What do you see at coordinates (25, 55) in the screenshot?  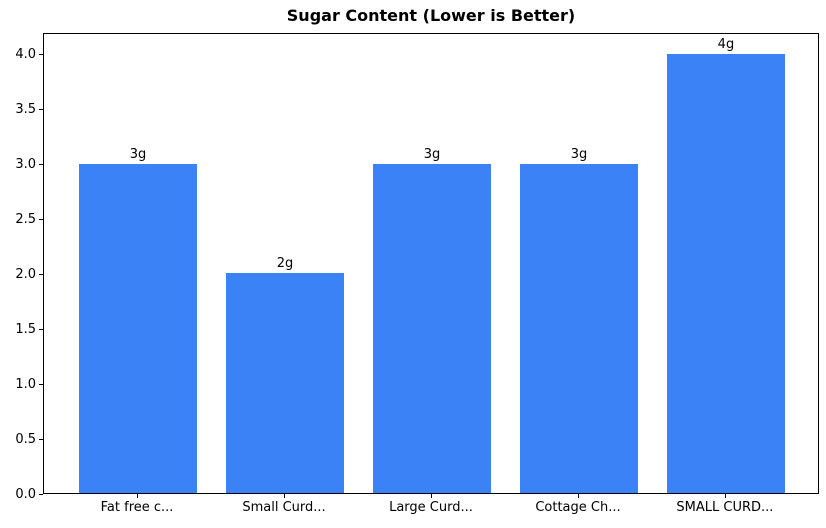 I see `y-tick-label: 4.0` at bounding box center [25, 55].